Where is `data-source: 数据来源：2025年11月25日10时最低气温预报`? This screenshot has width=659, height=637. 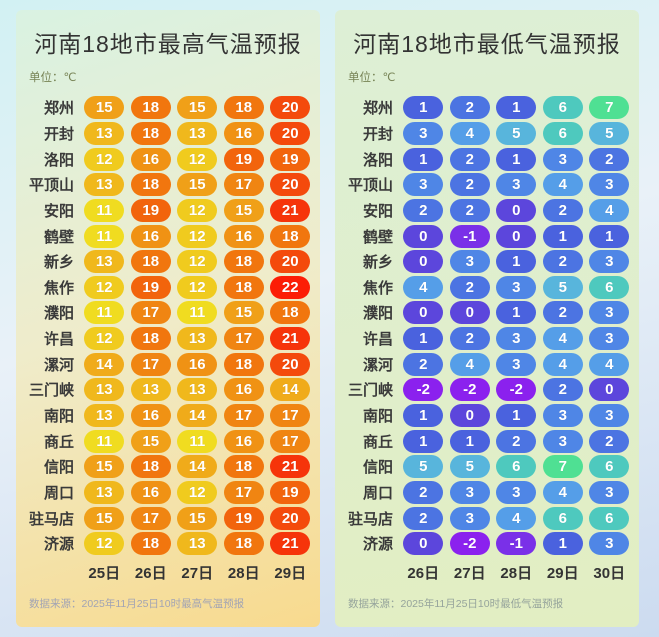
data-source: 数据来源：2025年11月25日10时最低气温预报 is located at coordinates (456, 603).